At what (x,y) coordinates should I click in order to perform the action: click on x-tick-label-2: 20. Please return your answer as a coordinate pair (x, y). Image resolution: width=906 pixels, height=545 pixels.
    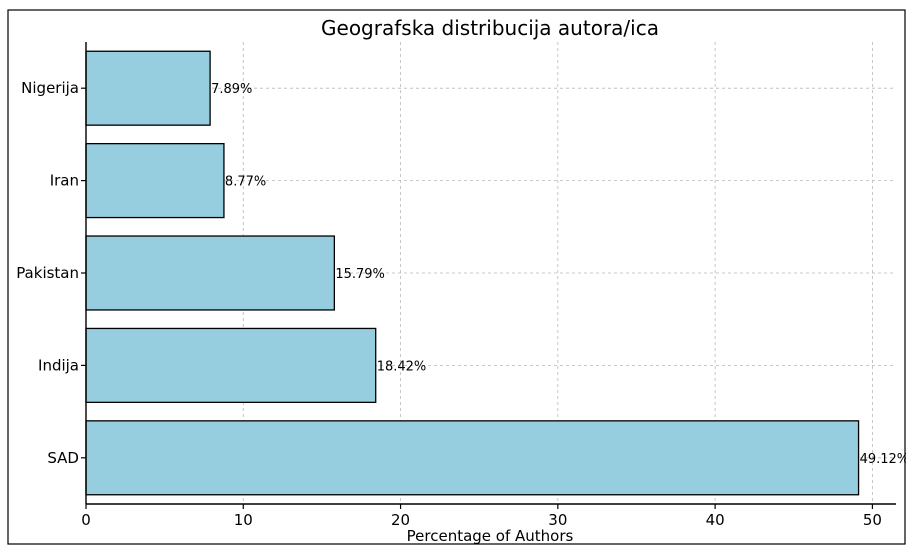
    Looking at the image, I should click on (400, 520).